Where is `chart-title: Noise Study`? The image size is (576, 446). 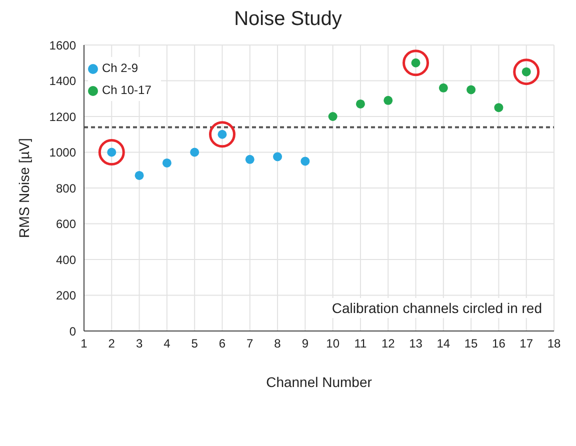
chart-title: Noise Study is located at coordinates (288, 19).